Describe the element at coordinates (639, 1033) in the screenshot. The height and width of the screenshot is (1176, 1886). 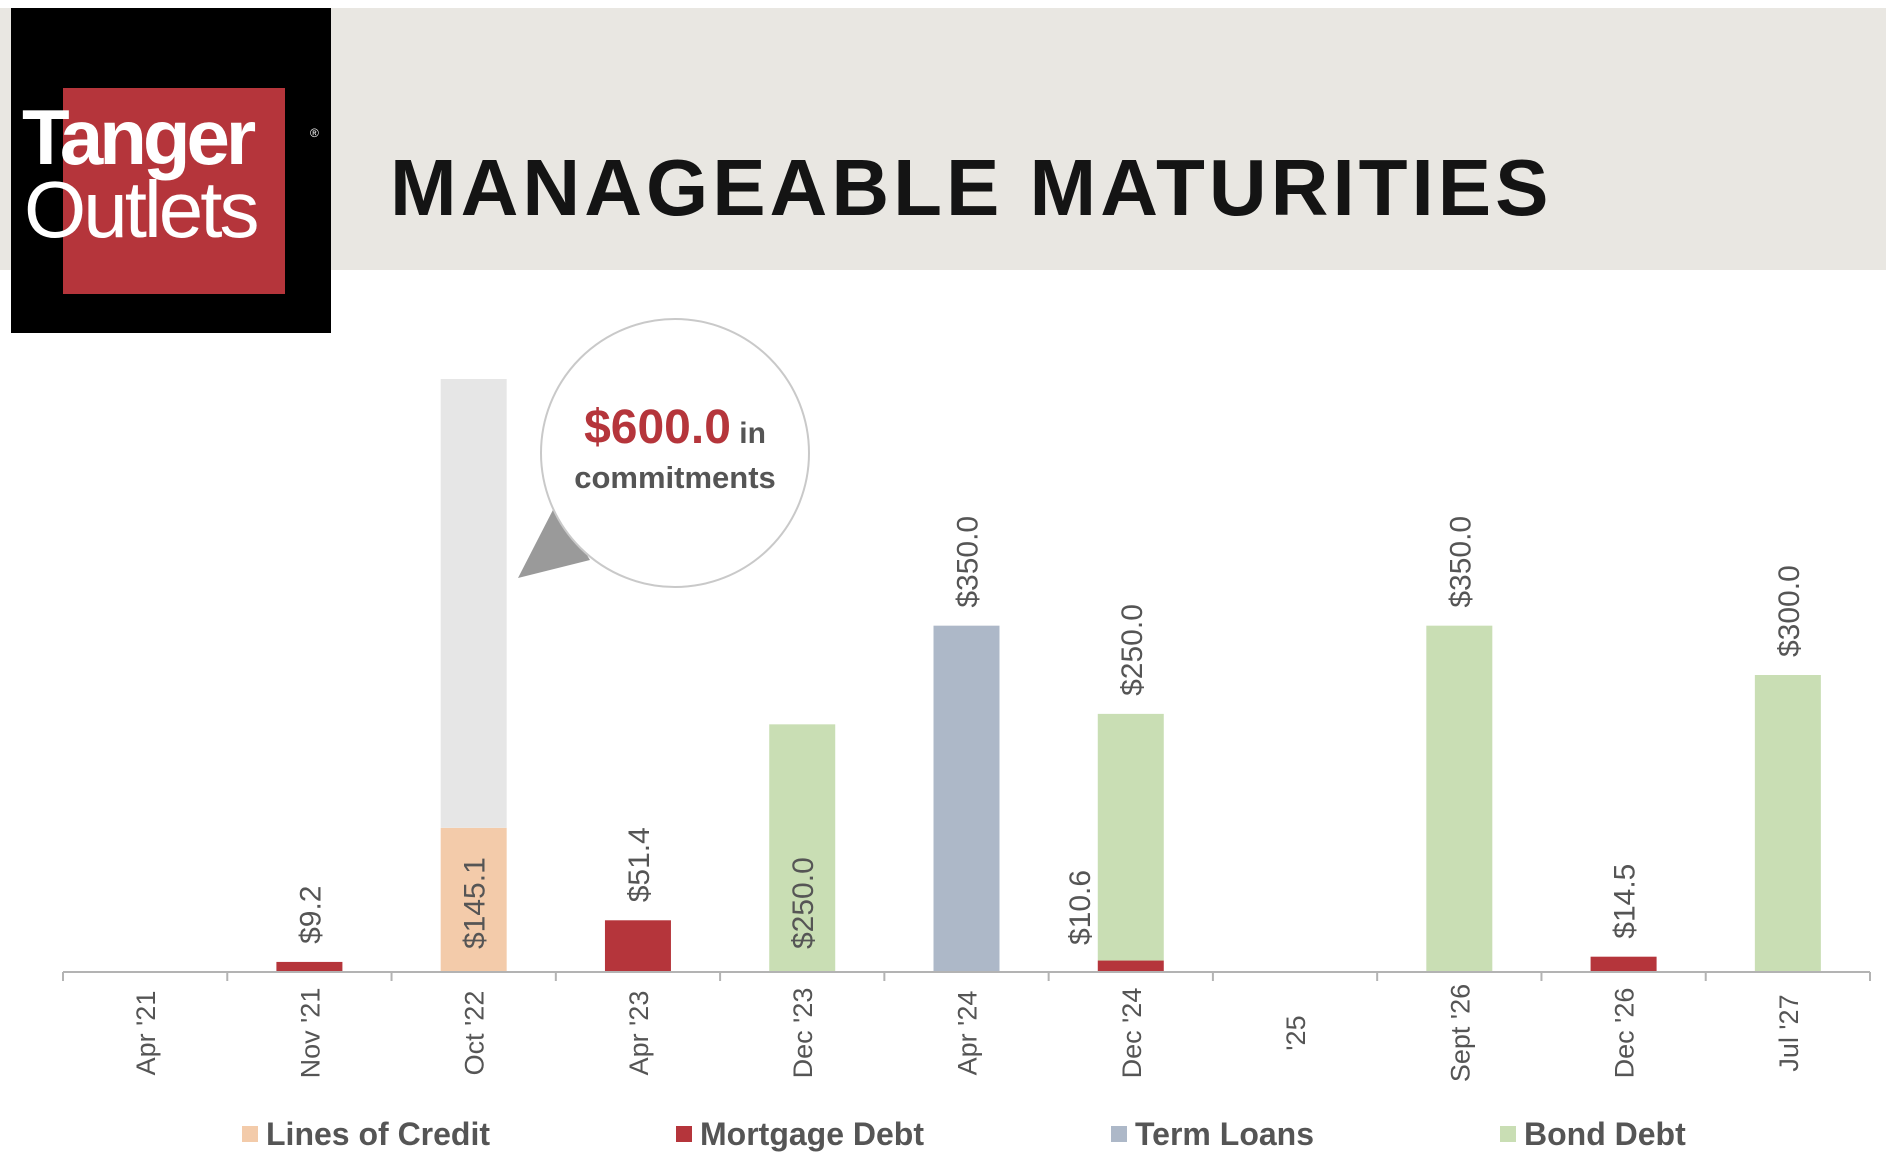
I see `x-tick-label-apr-23: Apr '23` at that location.